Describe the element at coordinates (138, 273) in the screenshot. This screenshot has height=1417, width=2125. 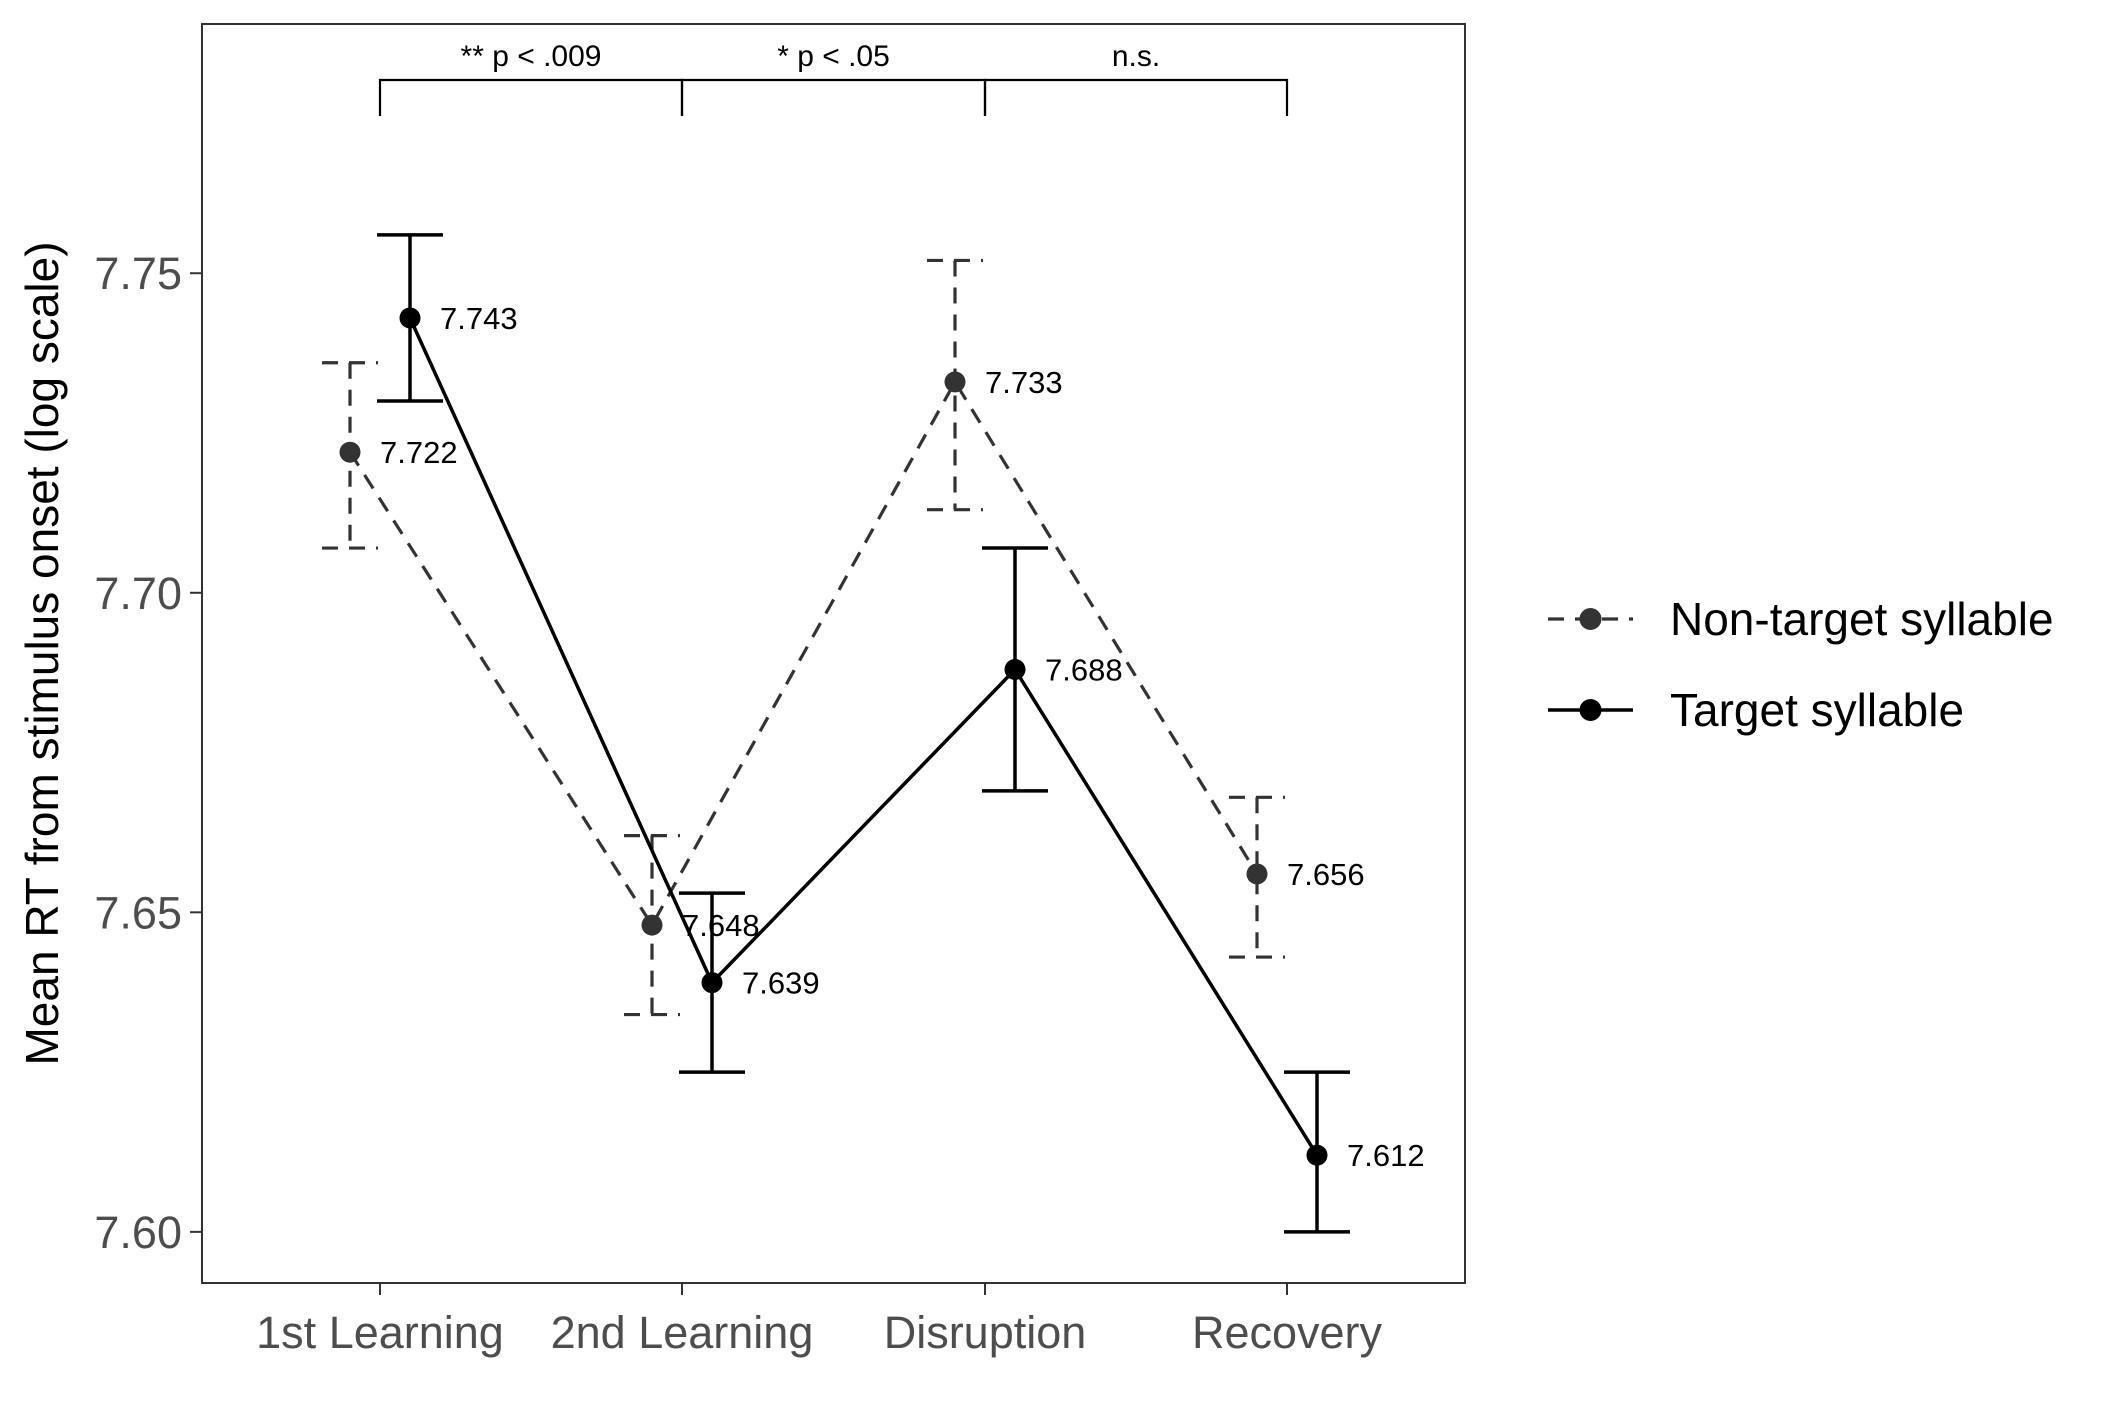
I see `y-tick-label: 7.75` at that location.